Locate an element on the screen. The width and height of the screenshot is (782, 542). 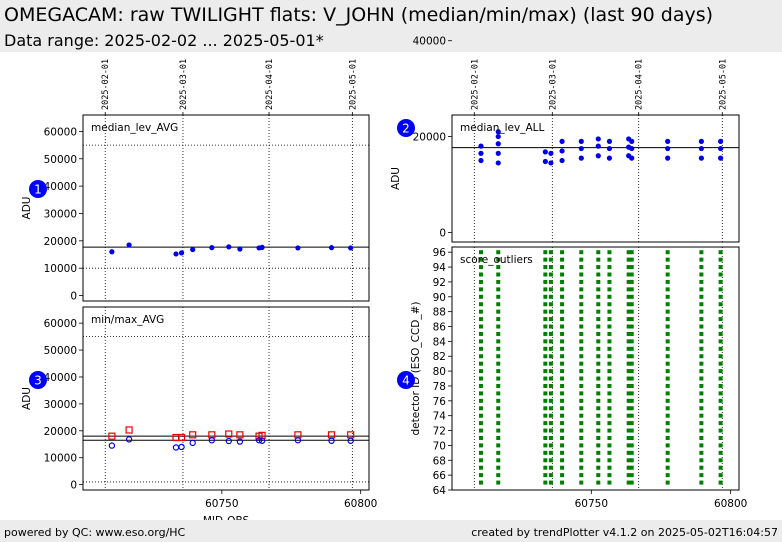
y-tick-label: 90 is located at coordinates (439, 298).